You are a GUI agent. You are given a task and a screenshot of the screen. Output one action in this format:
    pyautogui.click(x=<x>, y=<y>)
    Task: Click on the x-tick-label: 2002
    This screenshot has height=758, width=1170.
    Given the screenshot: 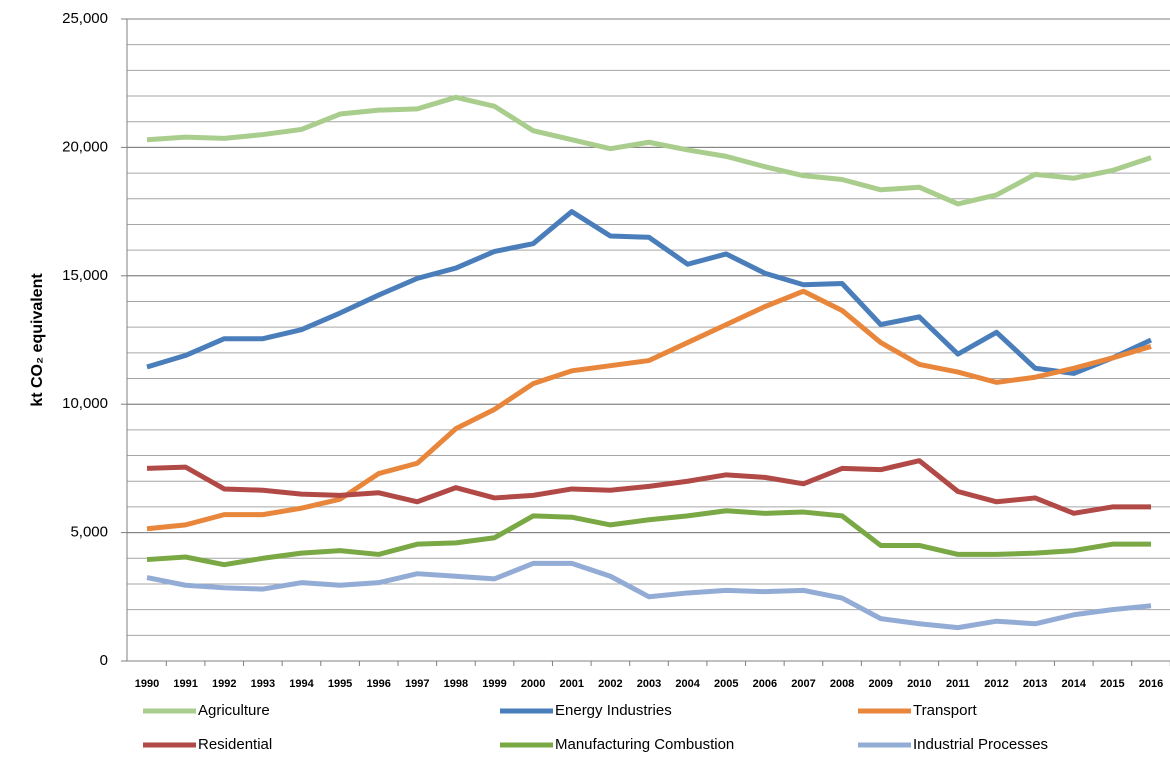 What is the action you would take?
    pyautogui.click(x=610, y=684)
    